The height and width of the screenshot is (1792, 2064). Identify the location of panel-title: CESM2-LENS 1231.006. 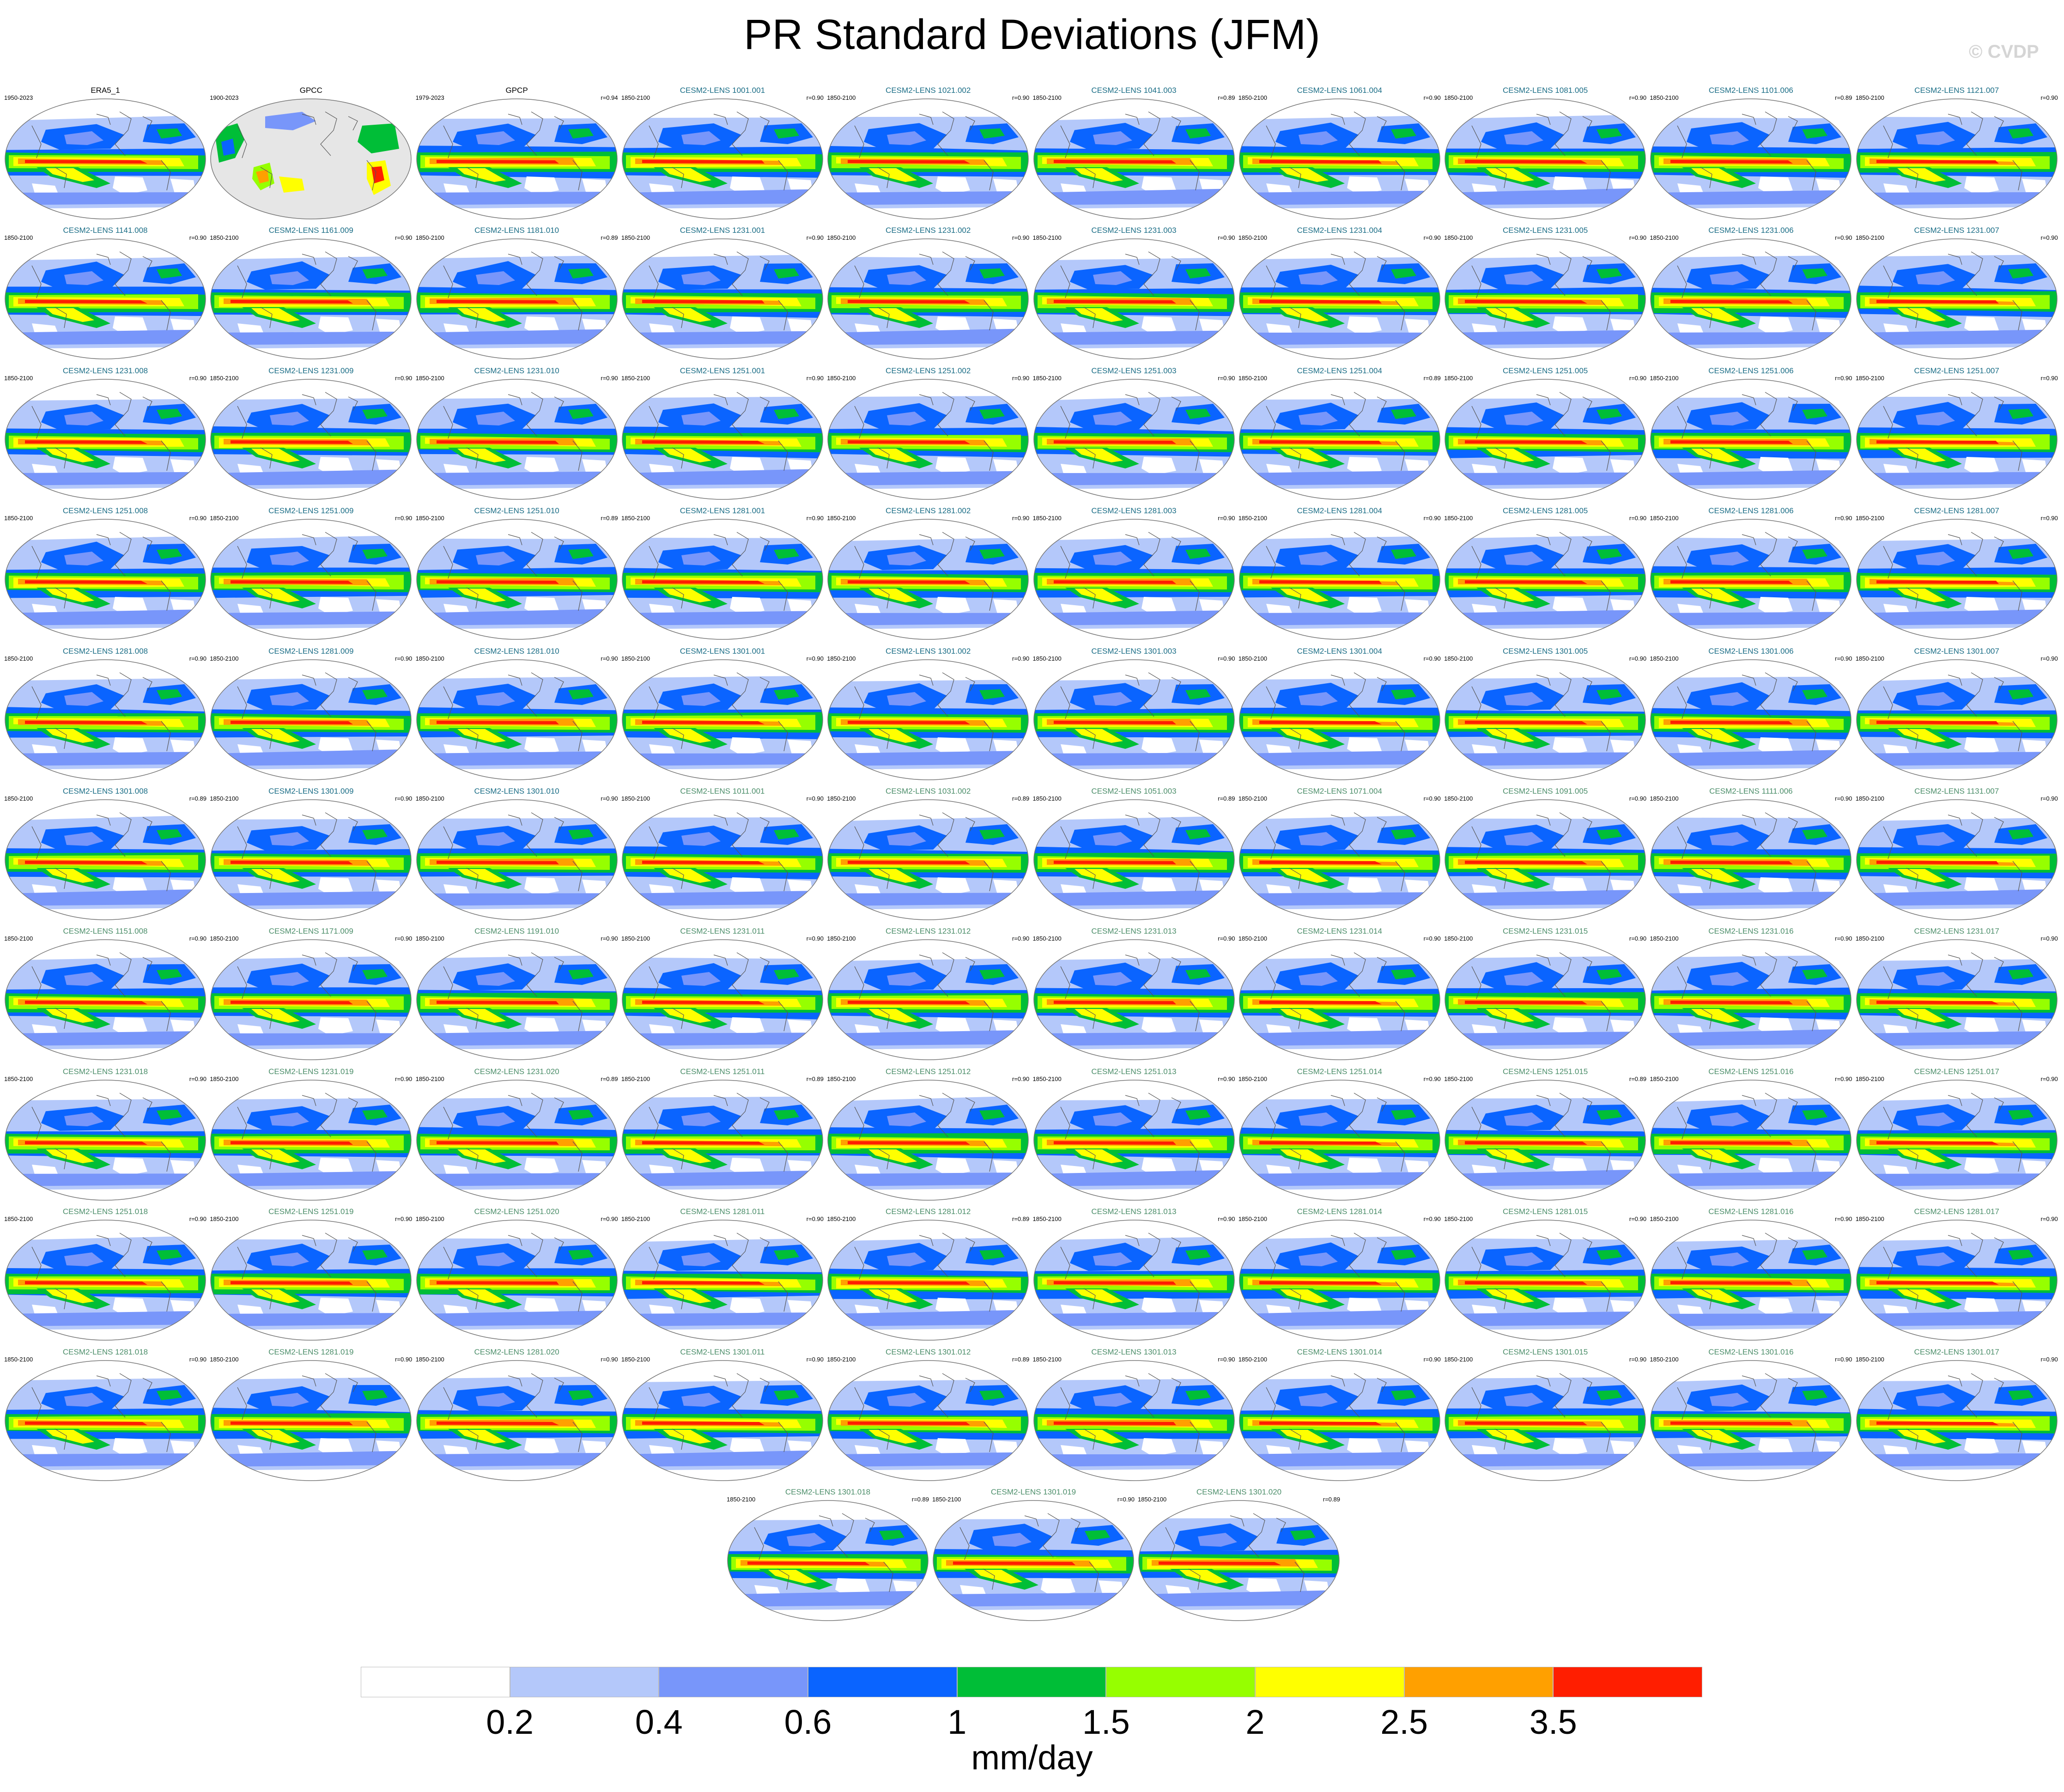
(1751, 230).